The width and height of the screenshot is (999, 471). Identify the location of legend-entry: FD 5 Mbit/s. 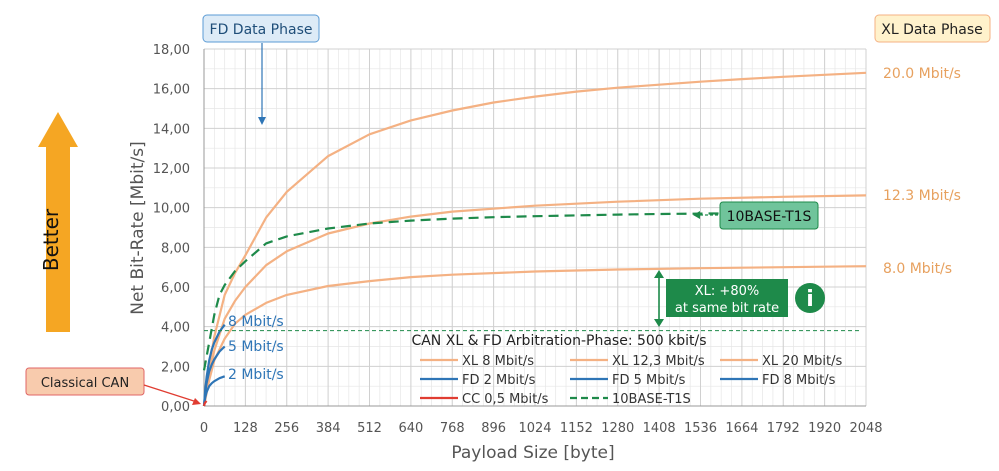
(649, 380).